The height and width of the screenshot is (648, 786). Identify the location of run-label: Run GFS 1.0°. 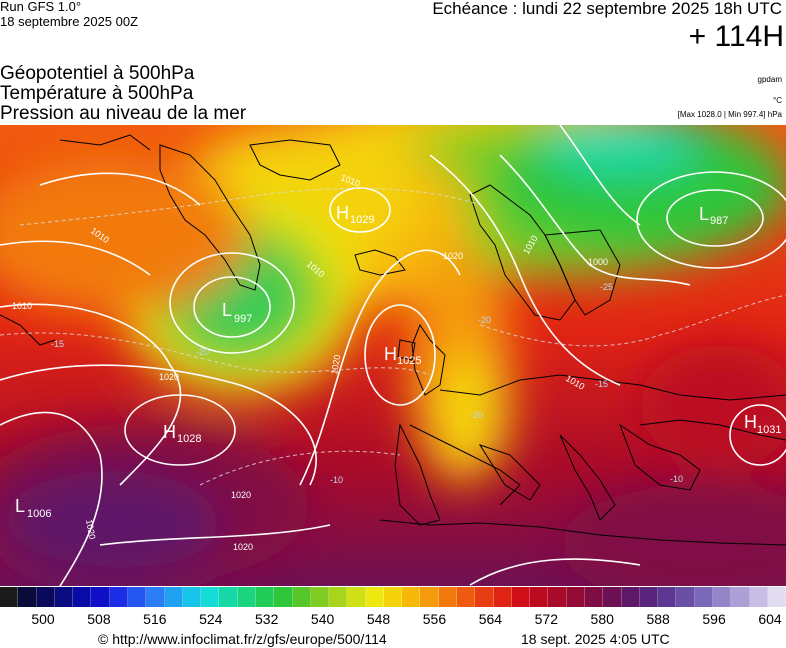
(41, 7).